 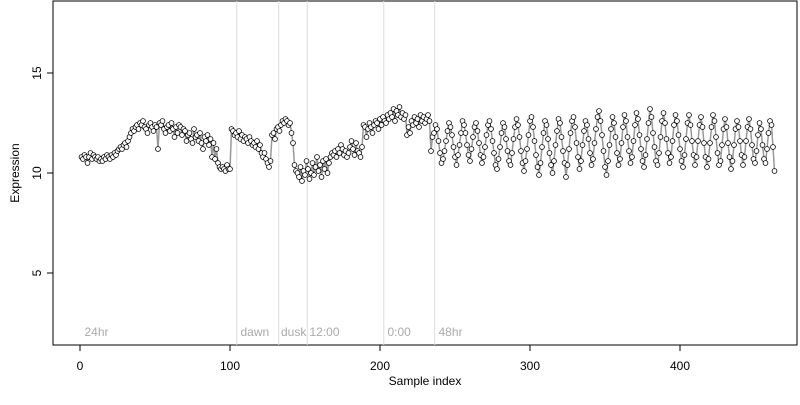 I want to click on x-tick-label: 300, so click(x=530, y=366).